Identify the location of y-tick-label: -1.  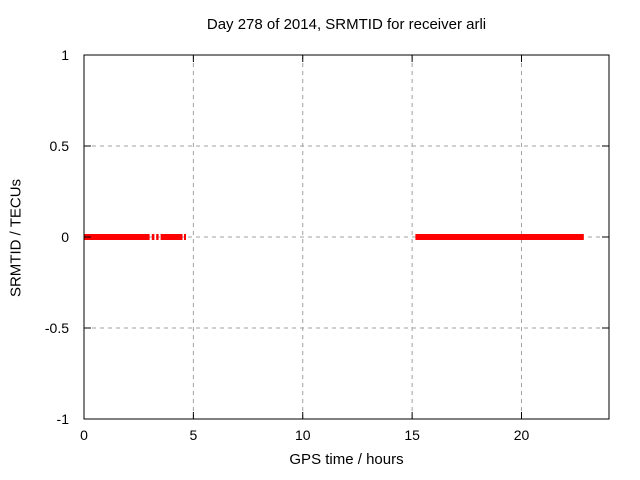
(63, 419).